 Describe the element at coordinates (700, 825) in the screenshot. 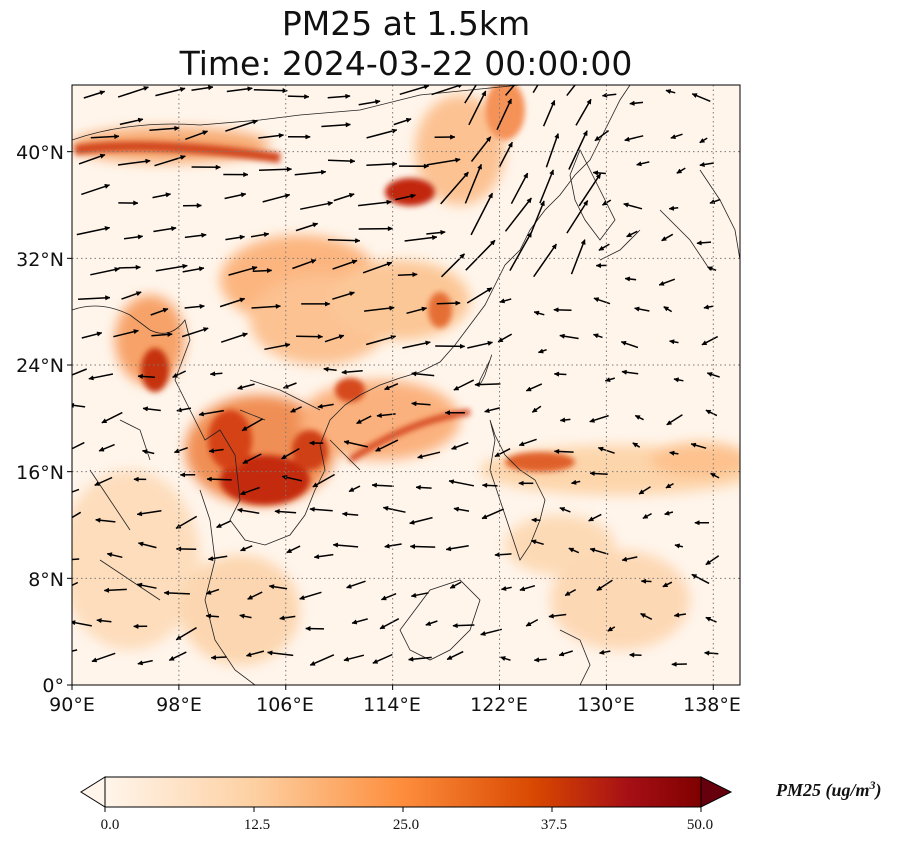

I see `colorbar-tick-50: 50.0` at that location.